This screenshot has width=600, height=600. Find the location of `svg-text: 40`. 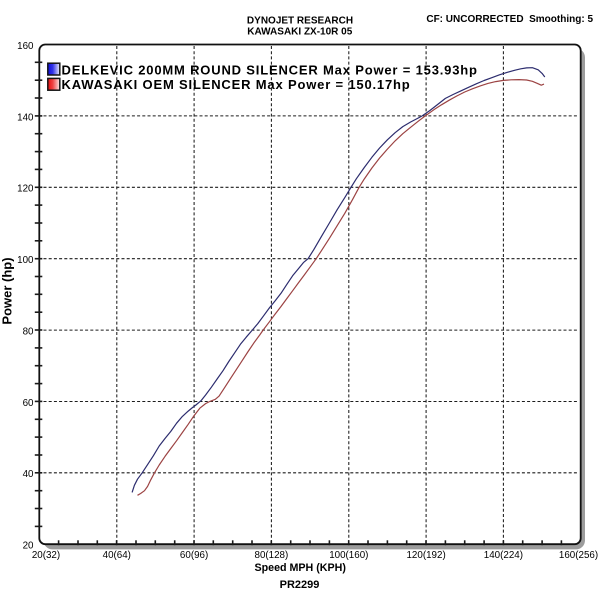

svg-text: 40 is located at coordinates (28, 474).